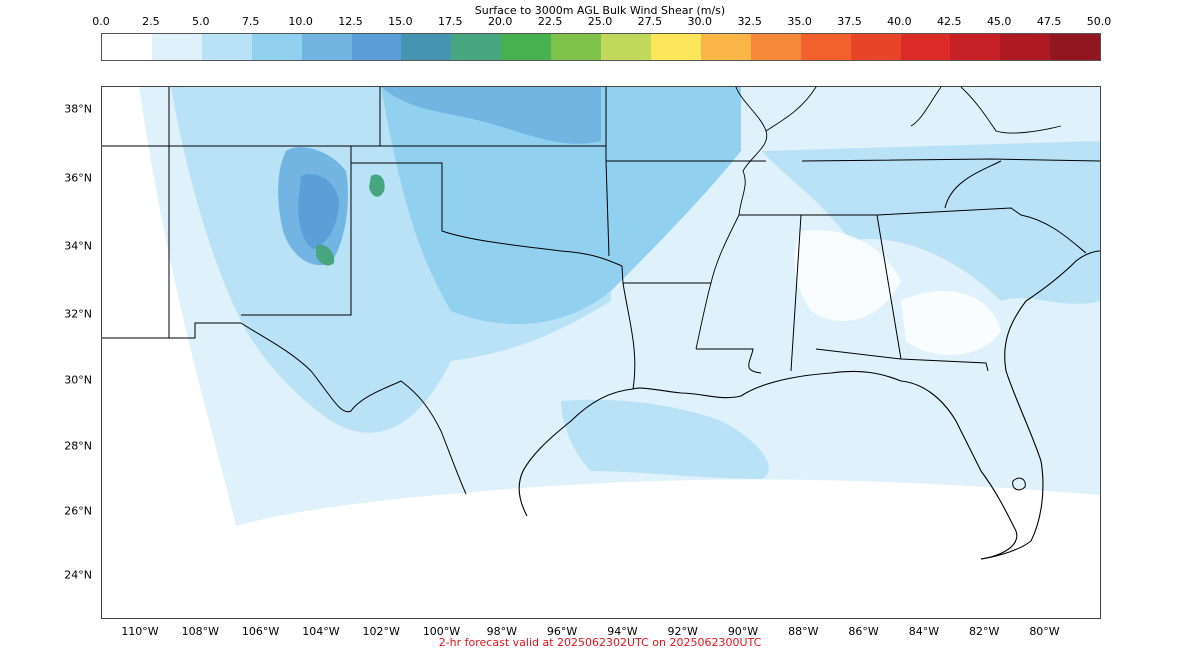  I want to click on shear-field-east, so click(930, 222).